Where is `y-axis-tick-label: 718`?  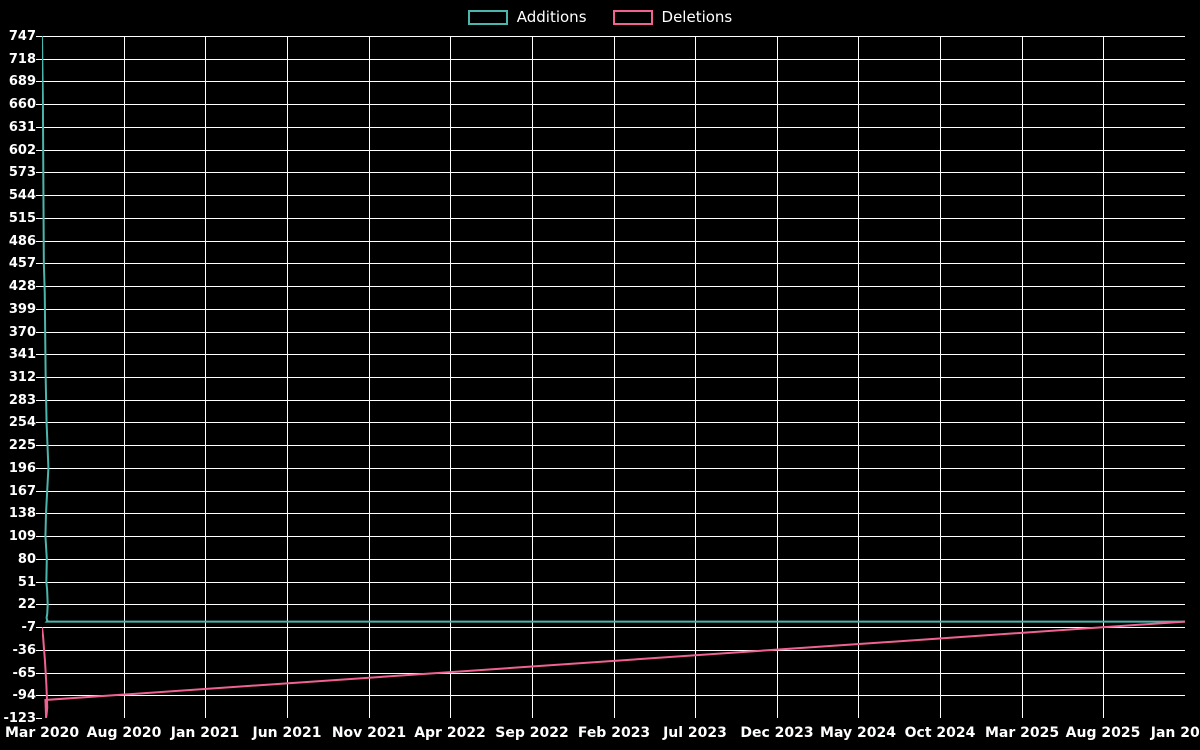 y-axis-tick-label: 718 is located at coordinates (22, 59).